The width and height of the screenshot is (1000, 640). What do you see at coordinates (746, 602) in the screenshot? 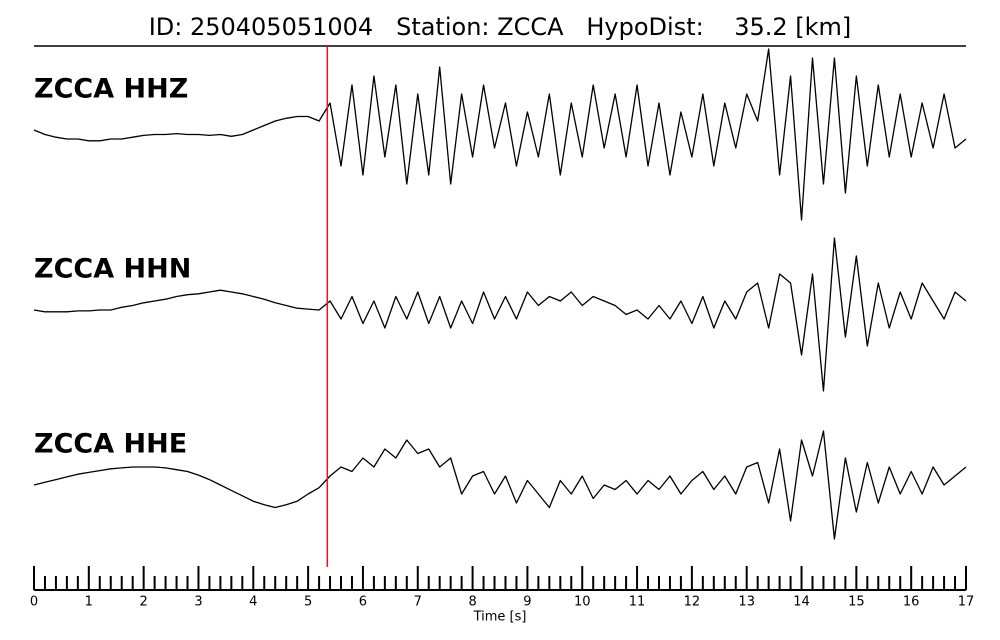
I see `x-tick-label: 13` at bounding box center [746, 602].